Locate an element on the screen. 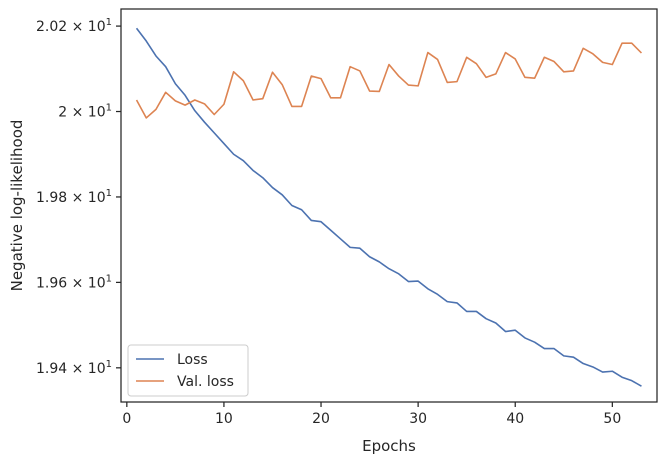 This screenshot has height=463, width=667. y-tick-label: 1.94 × 10¹ is located at coordinates (74, 368).